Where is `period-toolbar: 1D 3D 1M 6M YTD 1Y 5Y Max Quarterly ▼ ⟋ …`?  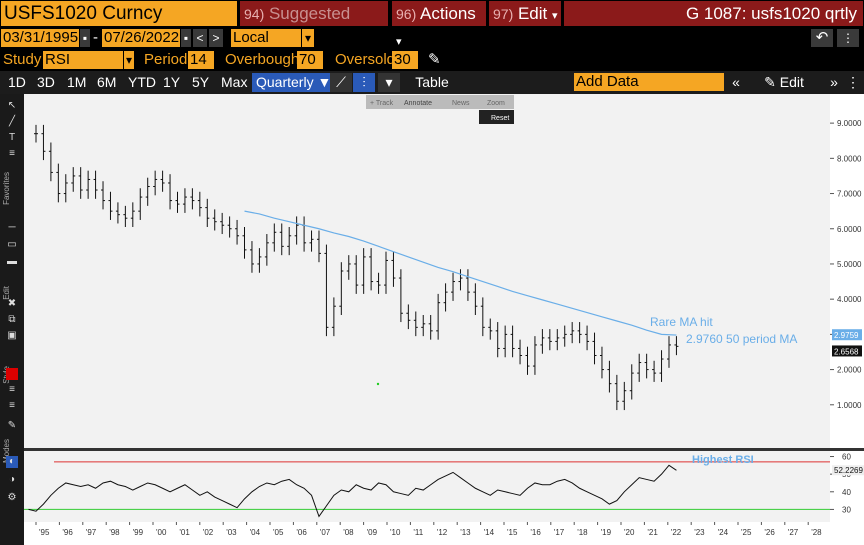
period-toolbar: 1D 3D 1M 6M YTD 1Y 5Y Max Quarterly ▼ ⟋ … is located at coordinates (432, 90).